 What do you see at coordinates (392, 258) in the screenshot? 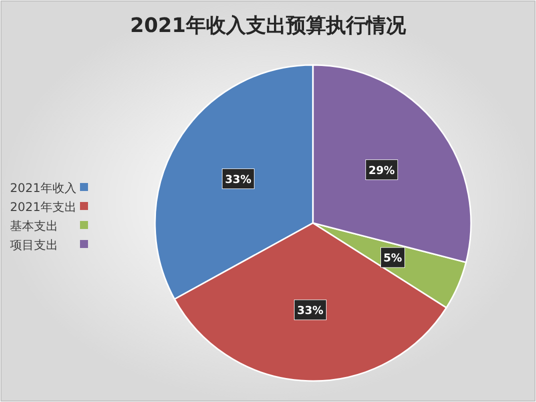
I see `data-label: 5%` at bounding box center [392, 258].